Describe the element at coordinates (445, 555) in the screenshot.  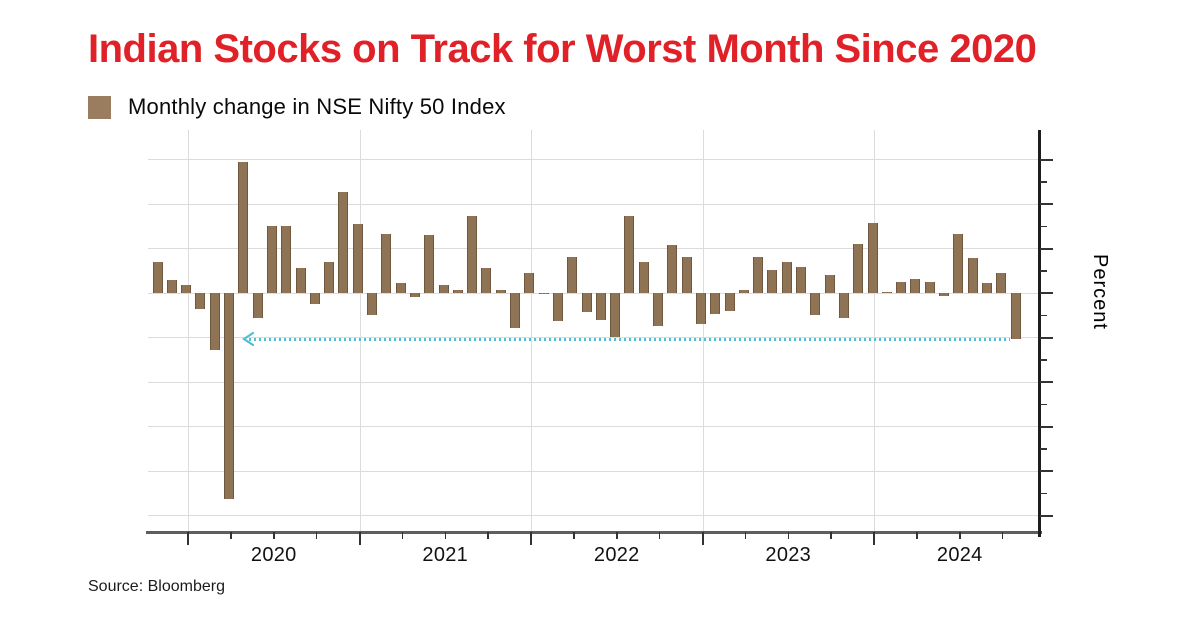
I see `x-axis-year-label: 2021` at that location.